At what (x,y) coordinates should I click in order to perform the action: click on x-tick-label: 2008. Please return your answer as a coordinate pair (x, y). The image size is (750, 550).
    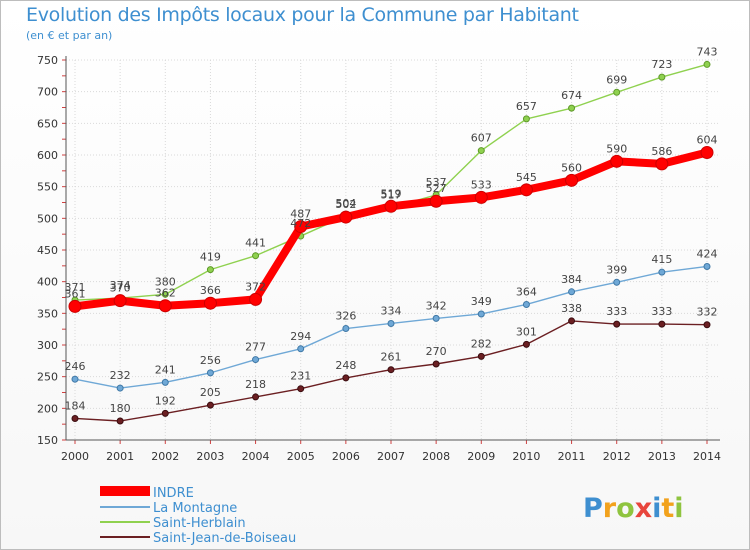
    Looking at the image, I should click on (436, 456).